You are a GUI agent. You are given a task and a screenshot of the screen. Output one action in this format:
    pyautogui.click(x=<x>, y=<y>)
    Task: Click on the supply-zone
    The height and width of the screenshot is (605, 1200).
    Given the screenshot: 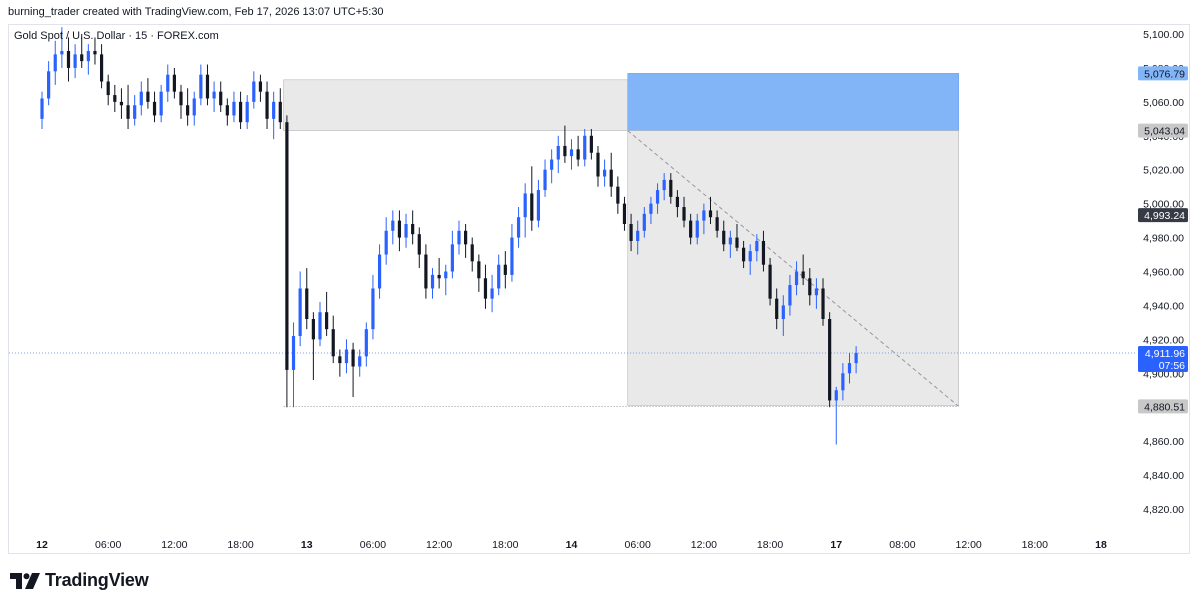 What is the action you would take?
    pyautogui.click(x=456, y=105)
    